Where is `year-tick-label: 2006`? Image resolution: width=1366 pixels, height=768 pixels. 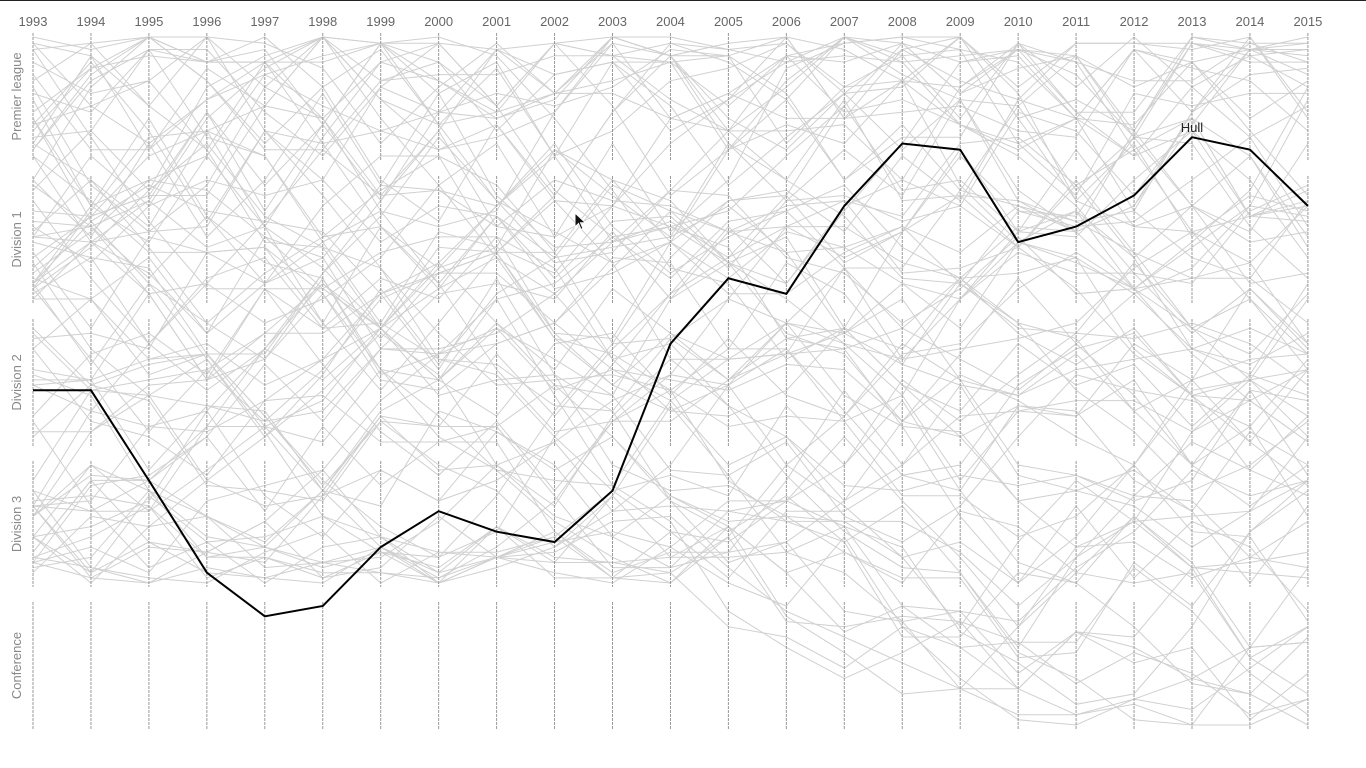 year-tick-label: 2006 is located at coordinates (786, 21).